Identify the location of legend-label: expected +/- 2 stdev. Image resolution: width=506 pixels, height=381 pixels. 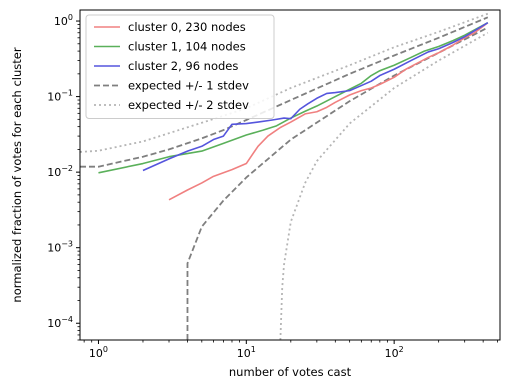
(188, 105).